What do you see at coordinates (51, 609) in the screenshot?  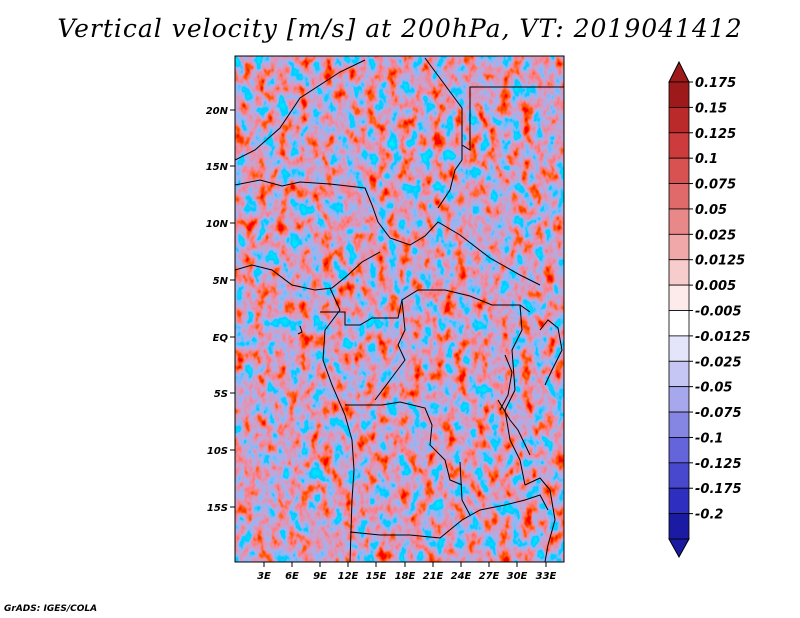 I see `grads-credit: GrADS: IGES/COLA` at bounding box center [51, 609].